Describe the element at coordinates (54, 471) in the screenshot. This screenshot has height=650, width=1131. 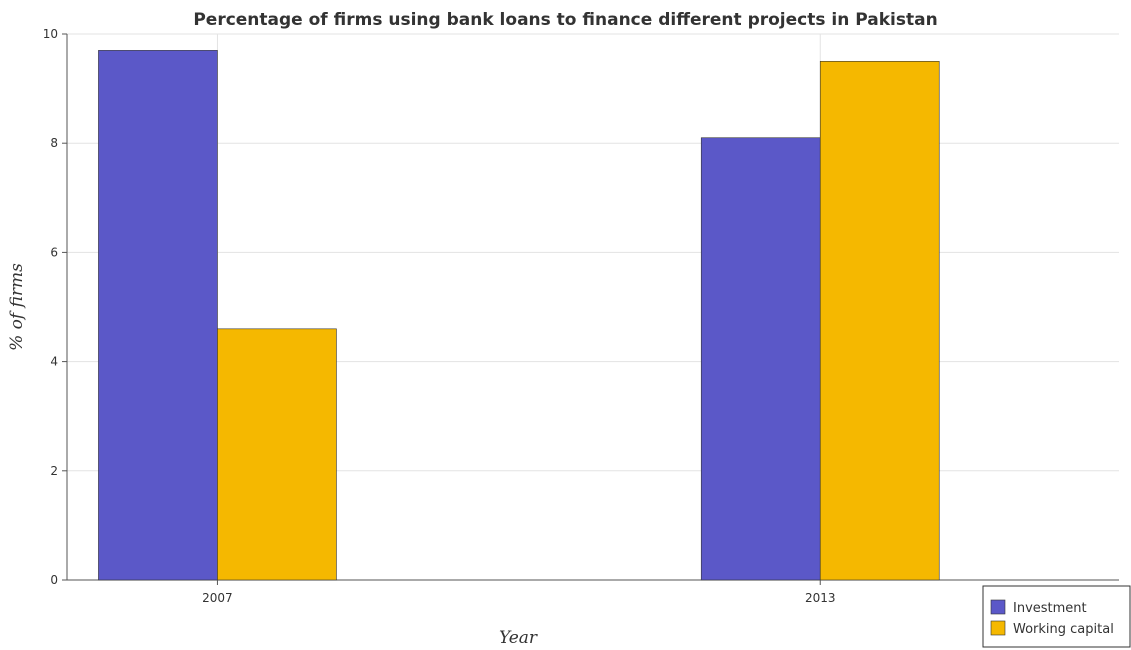
I see `y-tick-label: 2` at that location.